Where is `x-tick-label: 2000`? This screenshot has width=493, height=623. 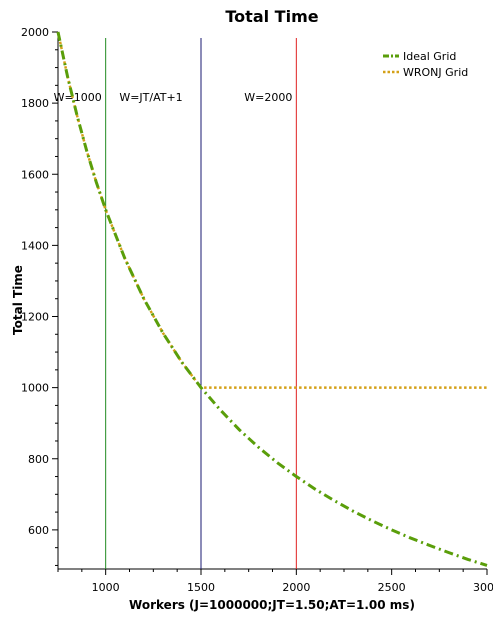 x-tick-label: 2000 is located at coordinates (296, 587).